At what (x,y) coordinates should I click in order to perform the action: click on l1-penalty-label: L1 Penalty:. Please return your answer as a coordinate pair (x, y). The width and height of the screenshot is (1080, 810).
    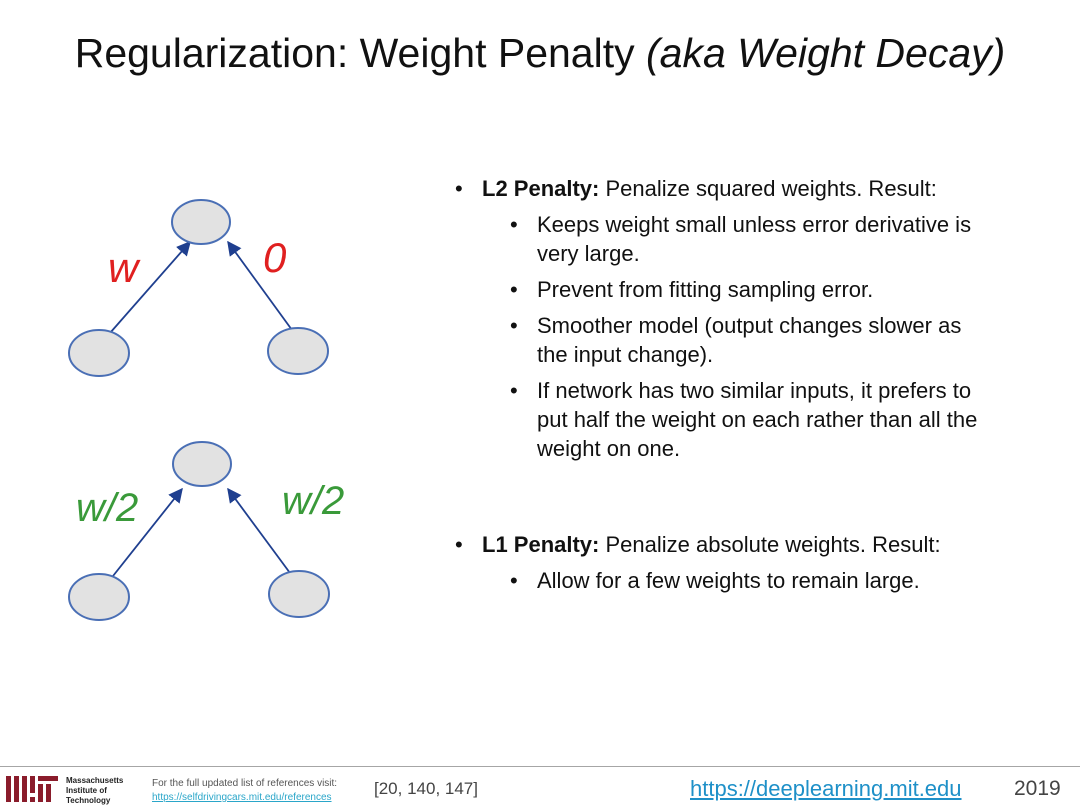
    Looking at the image, I should click on (541, 544).